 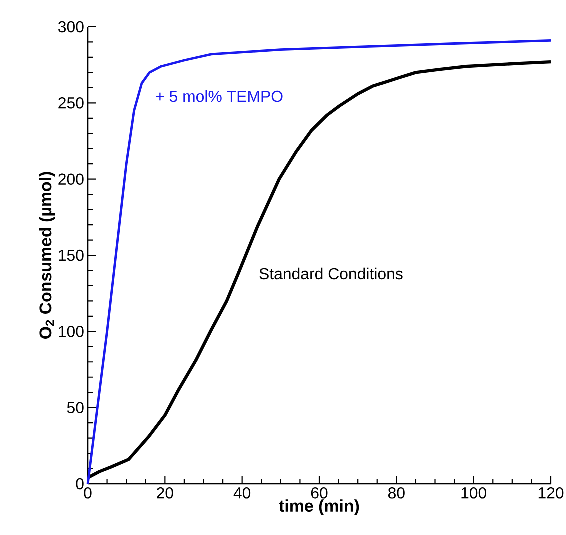 What do you see at coordinates (88, 493) in the screenshot?
I see `x-tick-label: 0` at bounding box center [88, 493].